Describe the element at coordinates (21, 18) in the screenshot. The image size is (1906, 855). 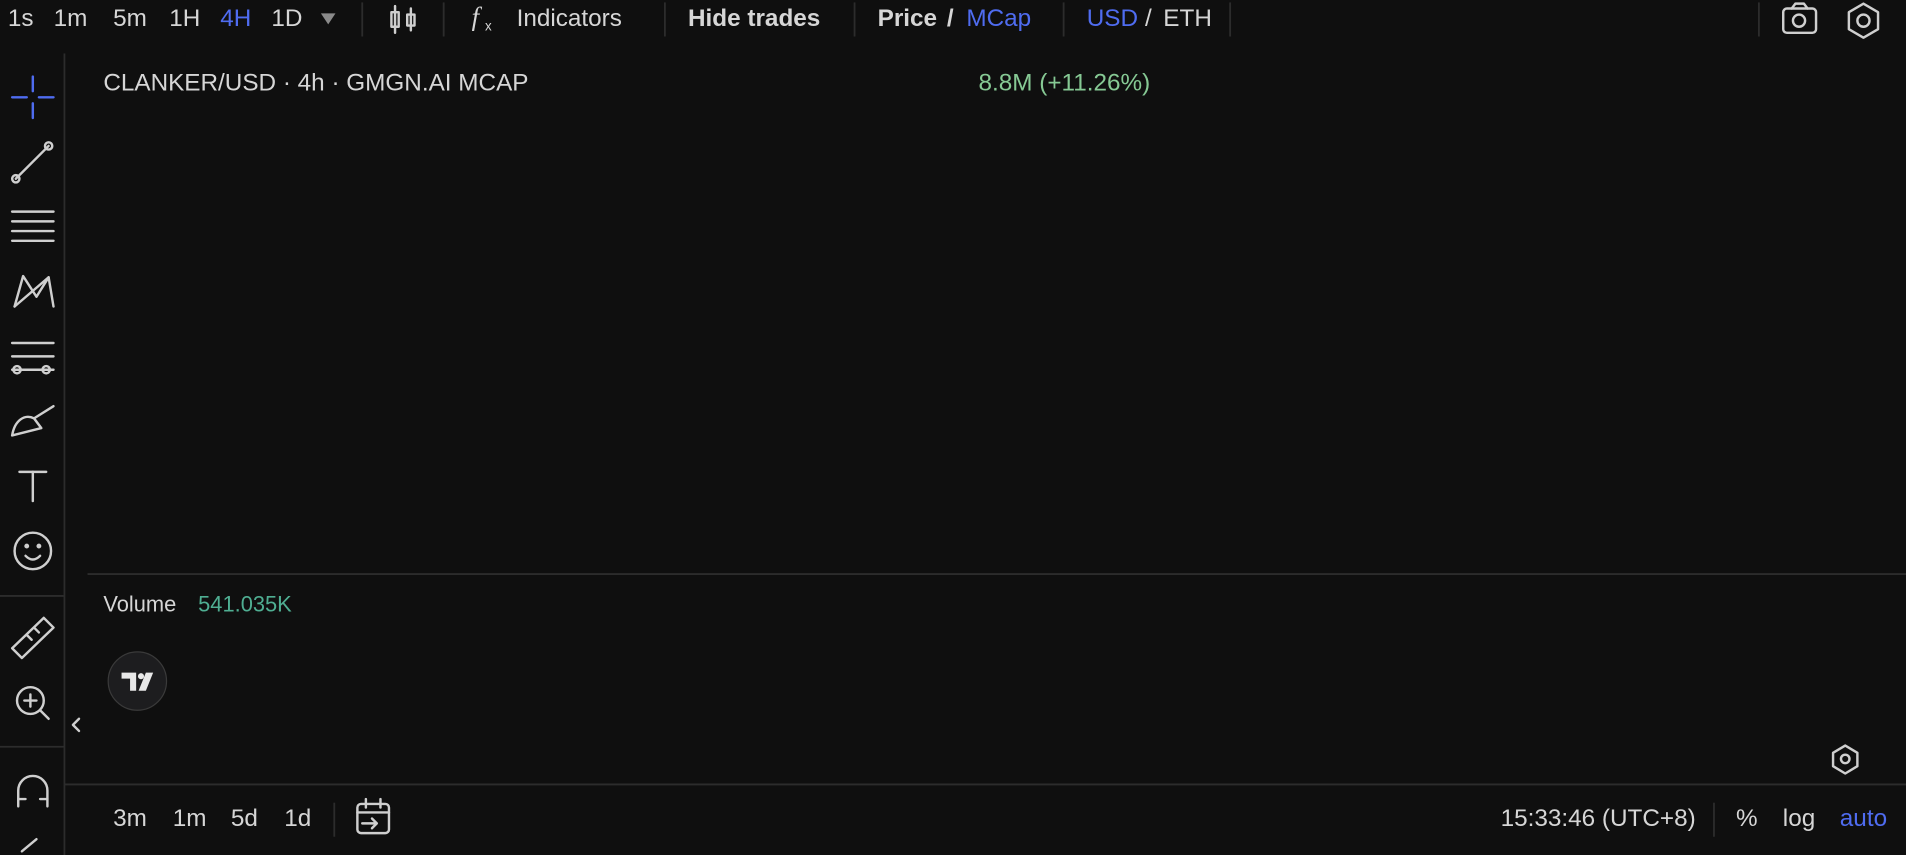
I see `interval: 1s` at that location.